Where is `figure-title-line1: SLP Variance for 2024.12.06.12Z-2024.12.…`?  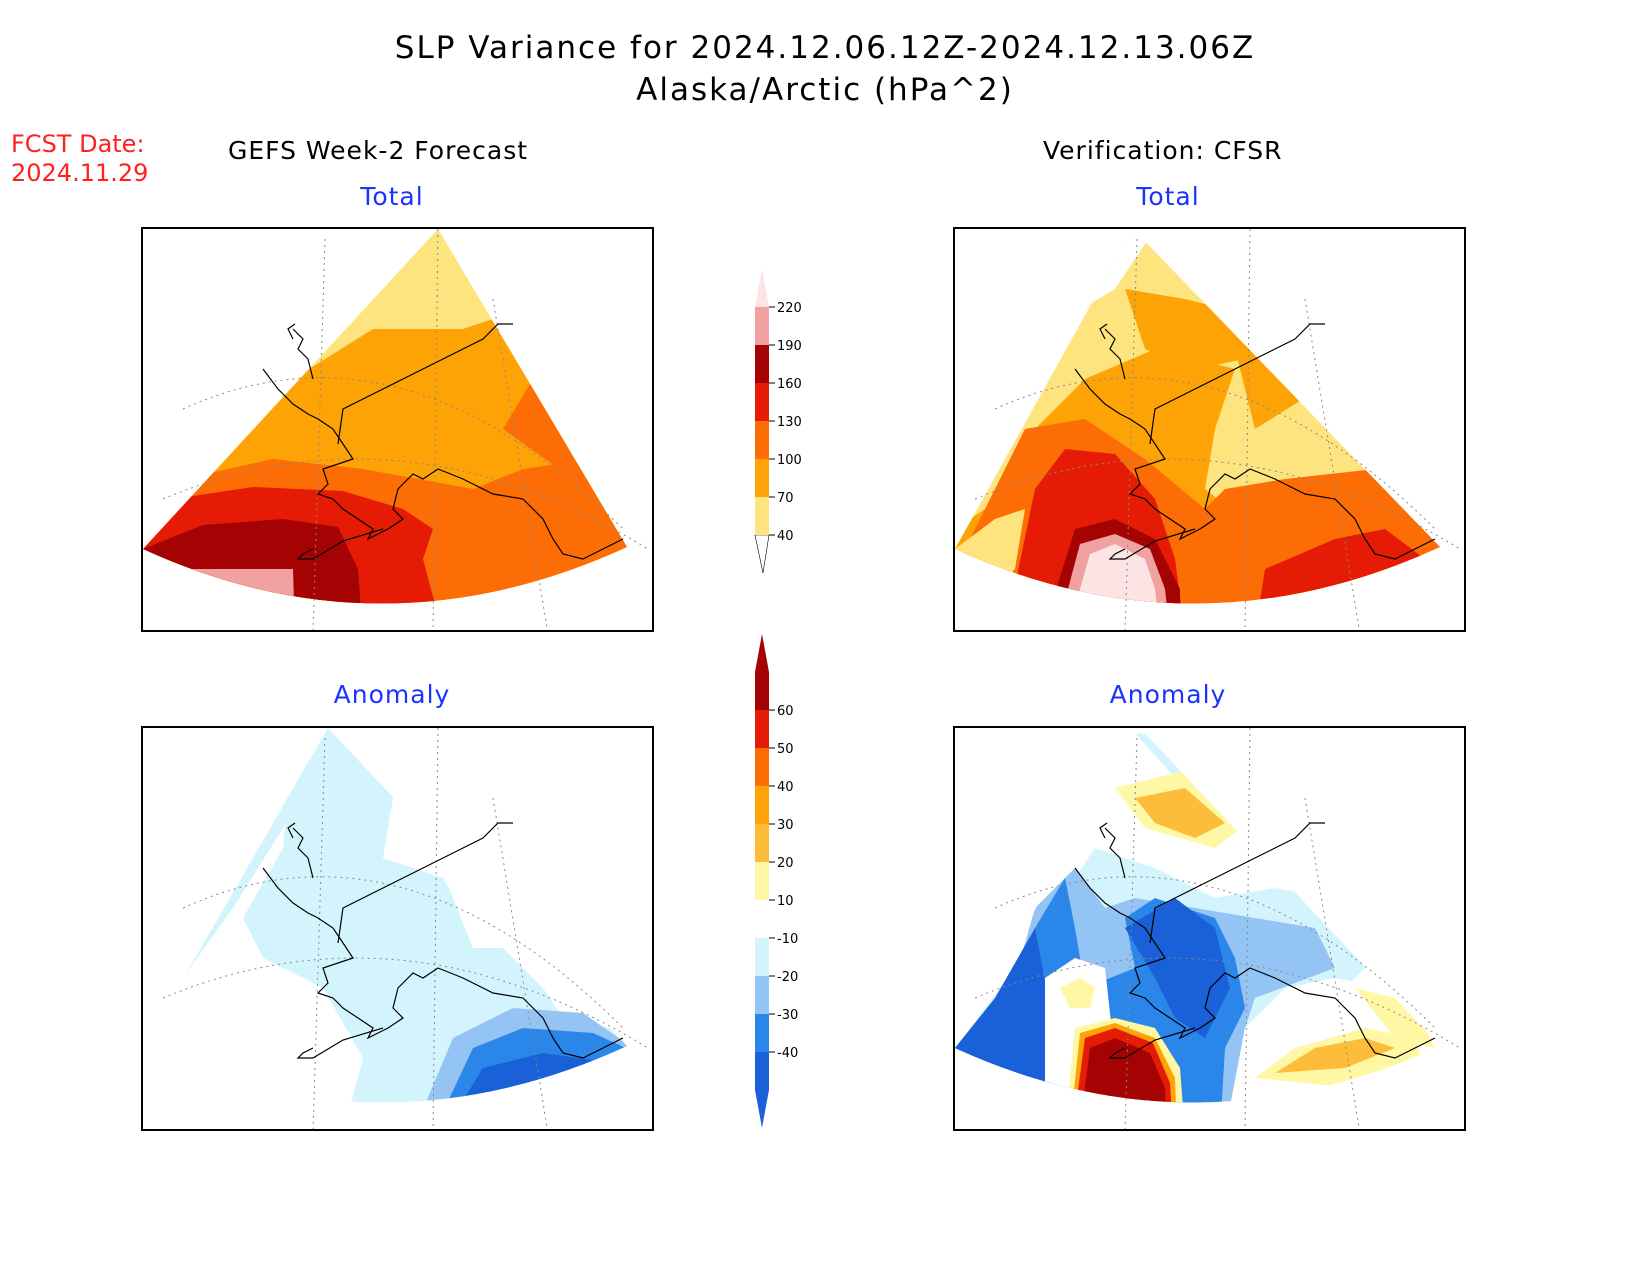 figure-title-line1: SLP Variance for 2024.12.06.12Z-2024.12.… is located at coordinates (825, 48).